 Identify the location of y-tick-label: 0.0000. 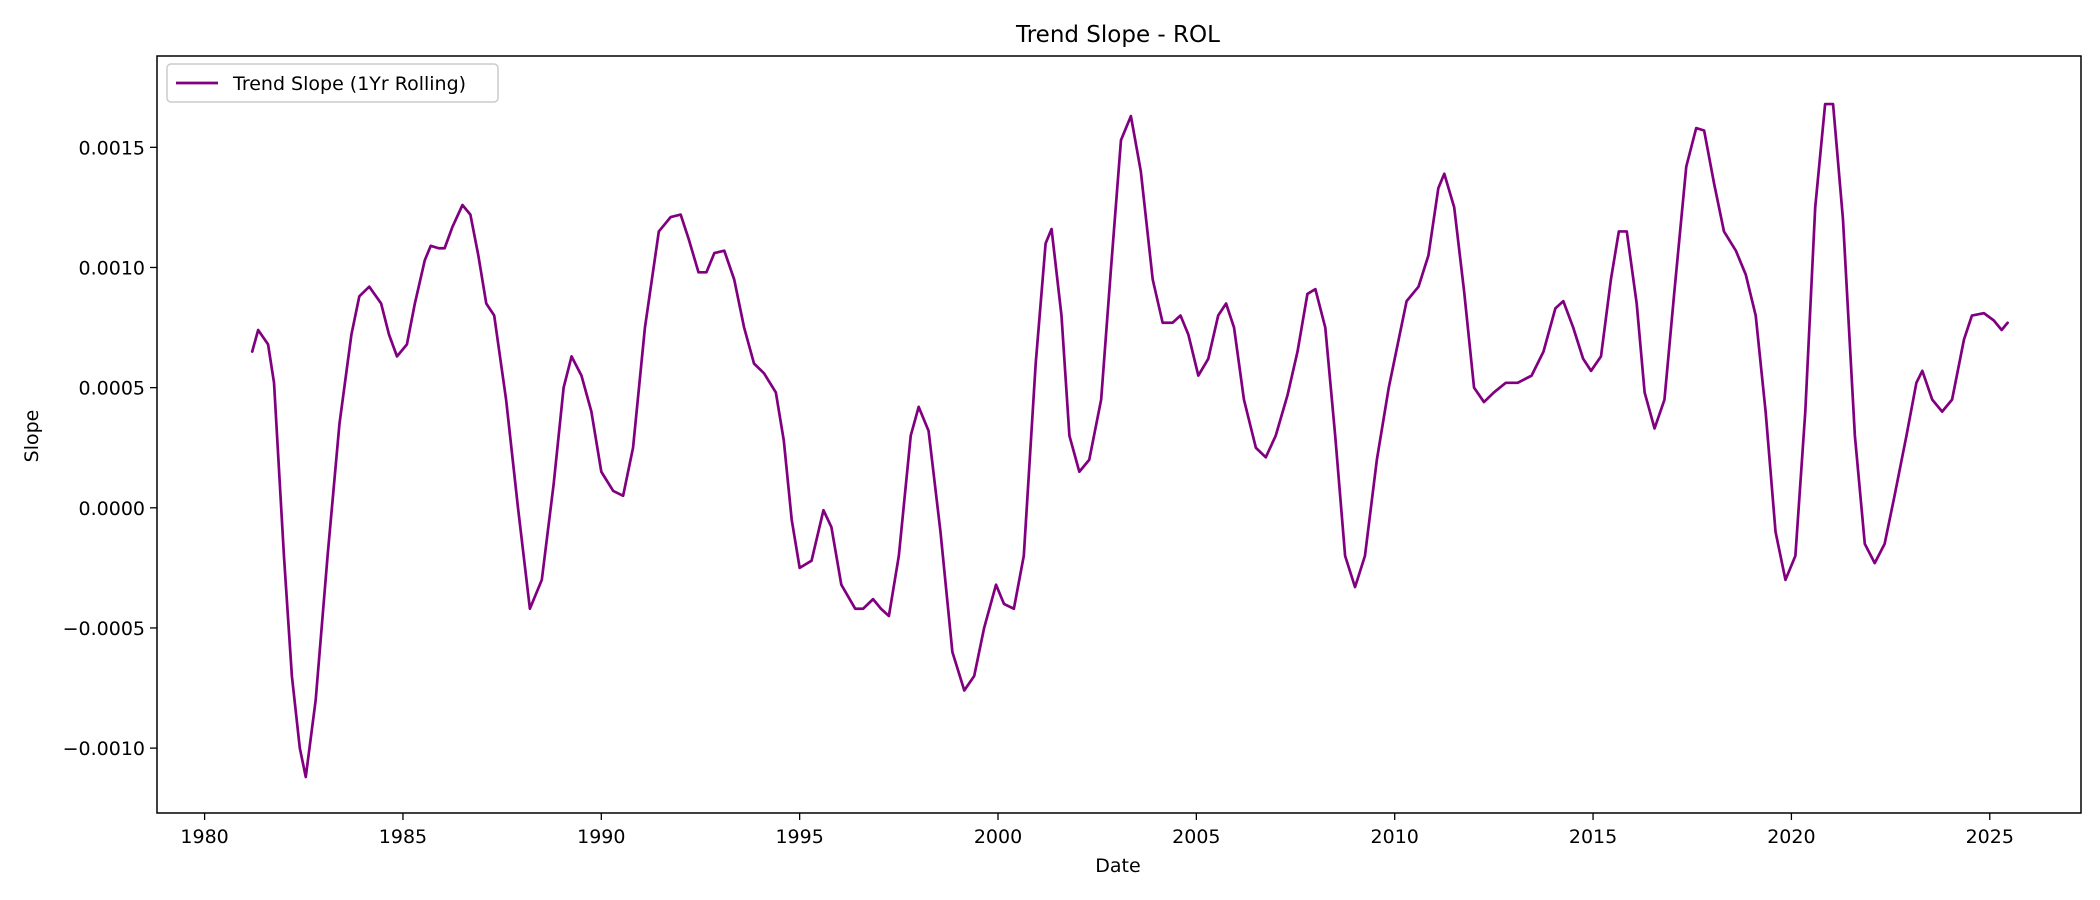
(112, 509).